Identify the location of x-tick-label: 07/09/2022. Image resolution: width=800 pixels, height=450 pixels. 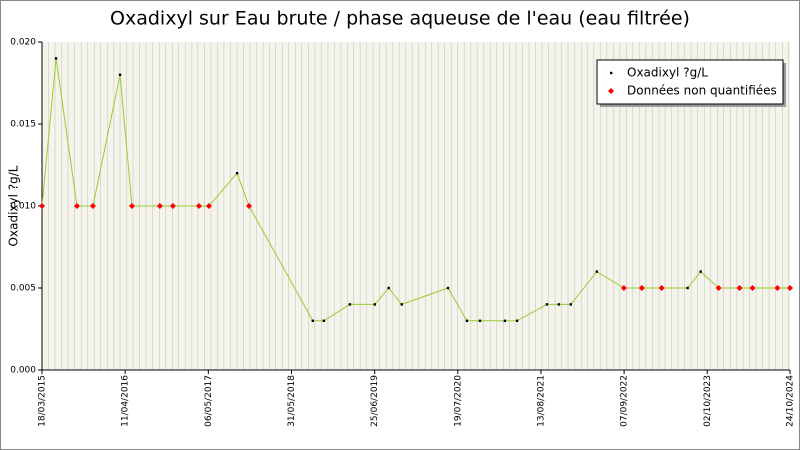
(625, 401).